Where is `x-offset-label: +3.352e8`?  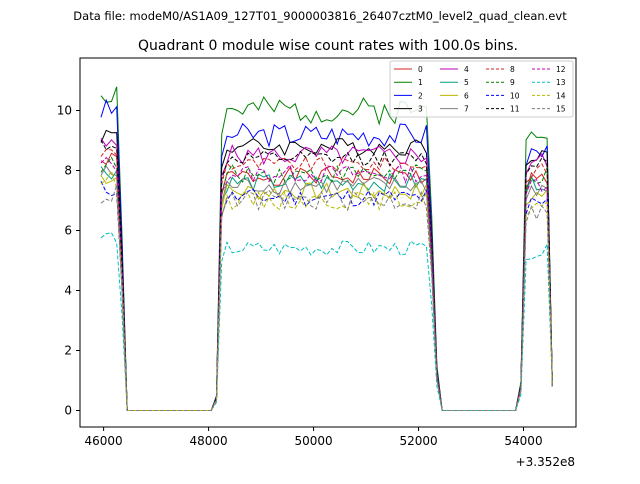 x-offset-label: +3.352e8 is located at coordinates (545, 462).